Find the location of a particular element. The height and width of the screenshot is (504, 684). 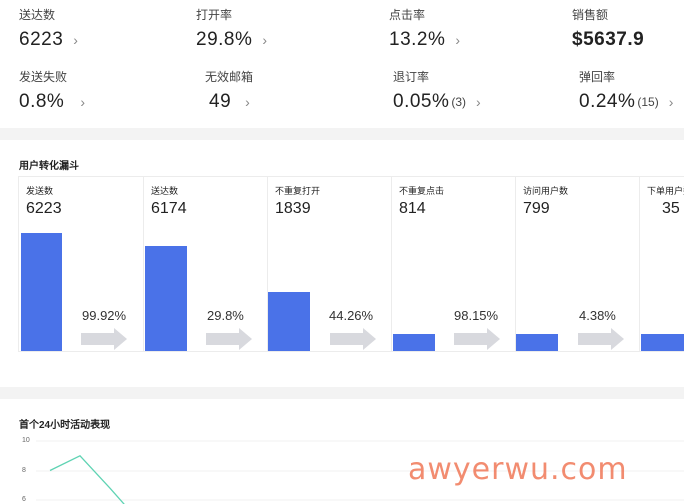

activity-line-chart is located at coordinates (360, 472).